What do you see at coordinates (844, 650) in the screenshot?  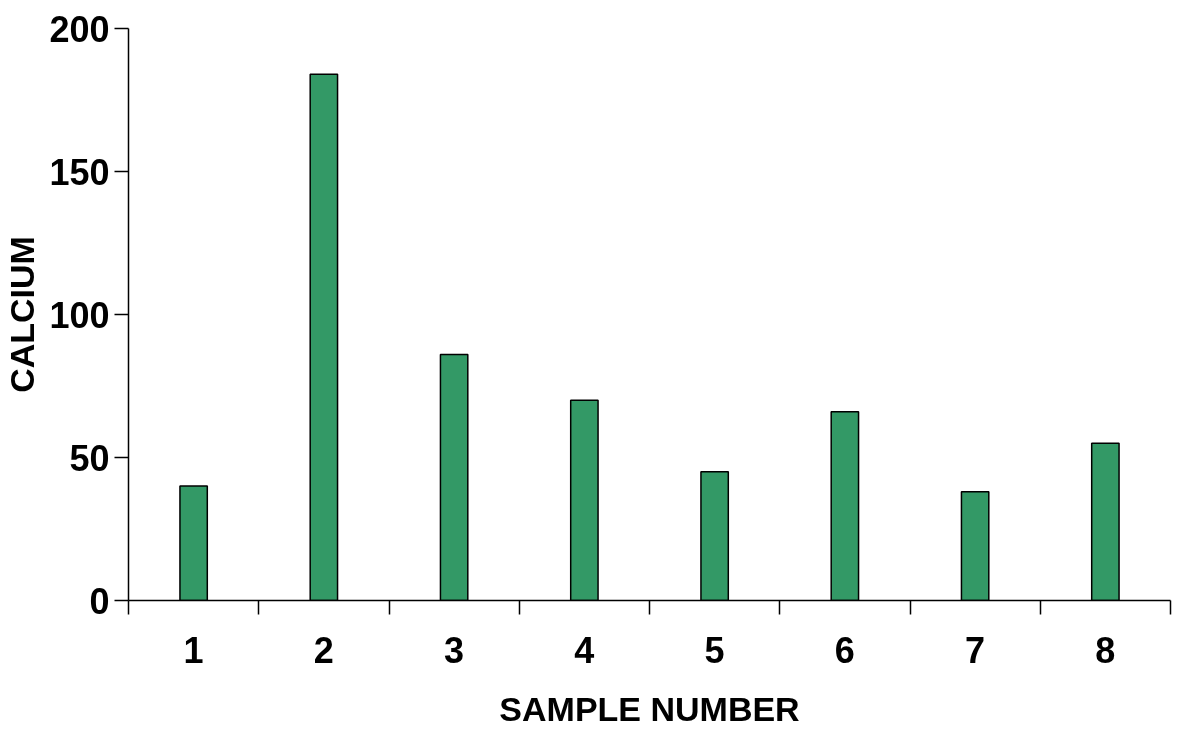 I see `x-tick-label: 6` at bounding box center [844, 650].